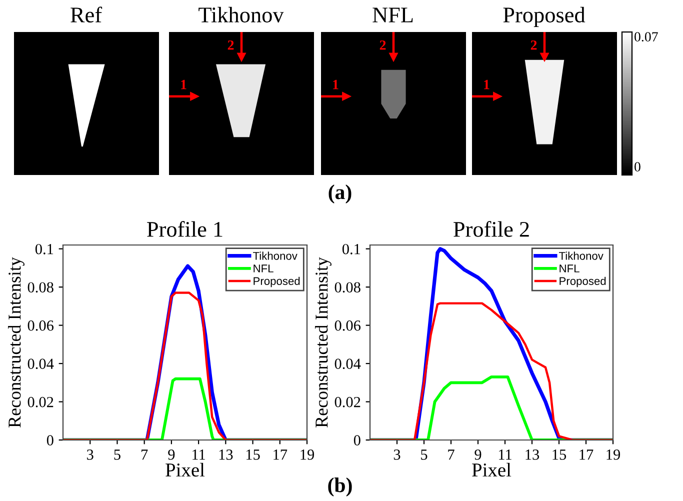  What do you see at coordinates (646, 37) in the screenshot?
I see `text: 0.07` at bounding box center [646, 37].